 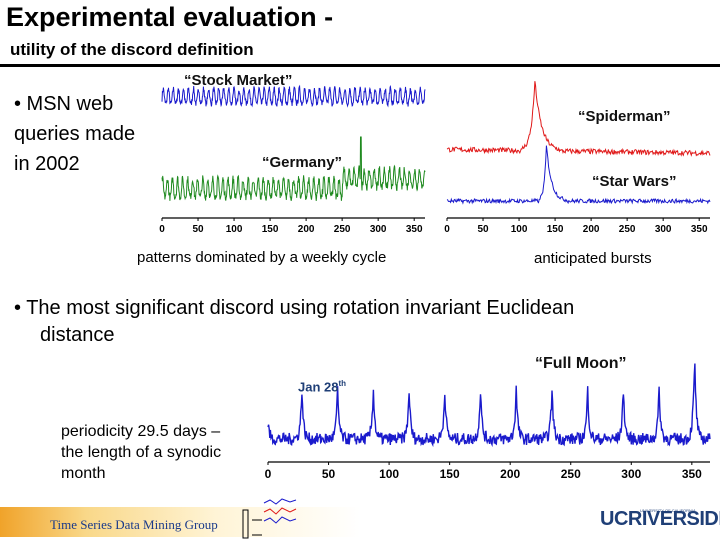 What do you see at coordinates (571, 474) in the screenshot?
I see `chart2-tick-label-5: 250` at bounding box center [571, 474].